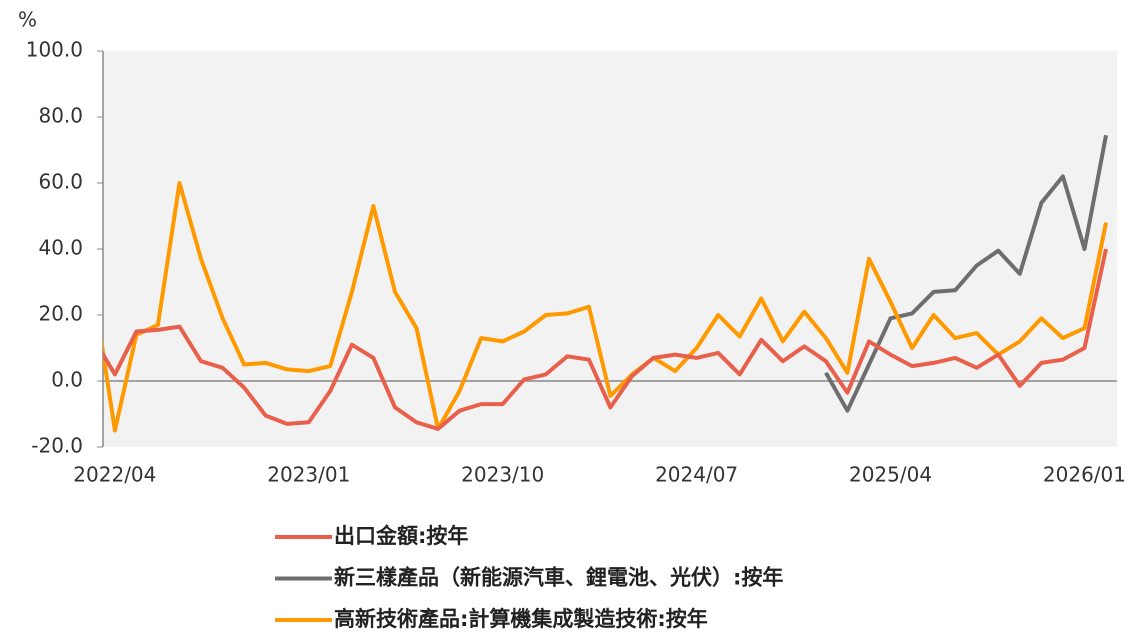  I want to click on y-unit: %, so click(27, 20).